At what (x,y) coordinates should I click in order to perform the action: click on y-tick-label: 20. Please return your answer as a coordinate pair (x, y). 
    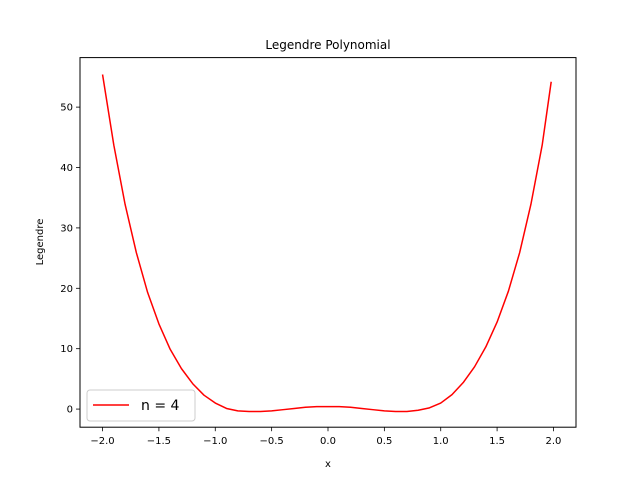
    Looking at the image, I should click on (66, 289).